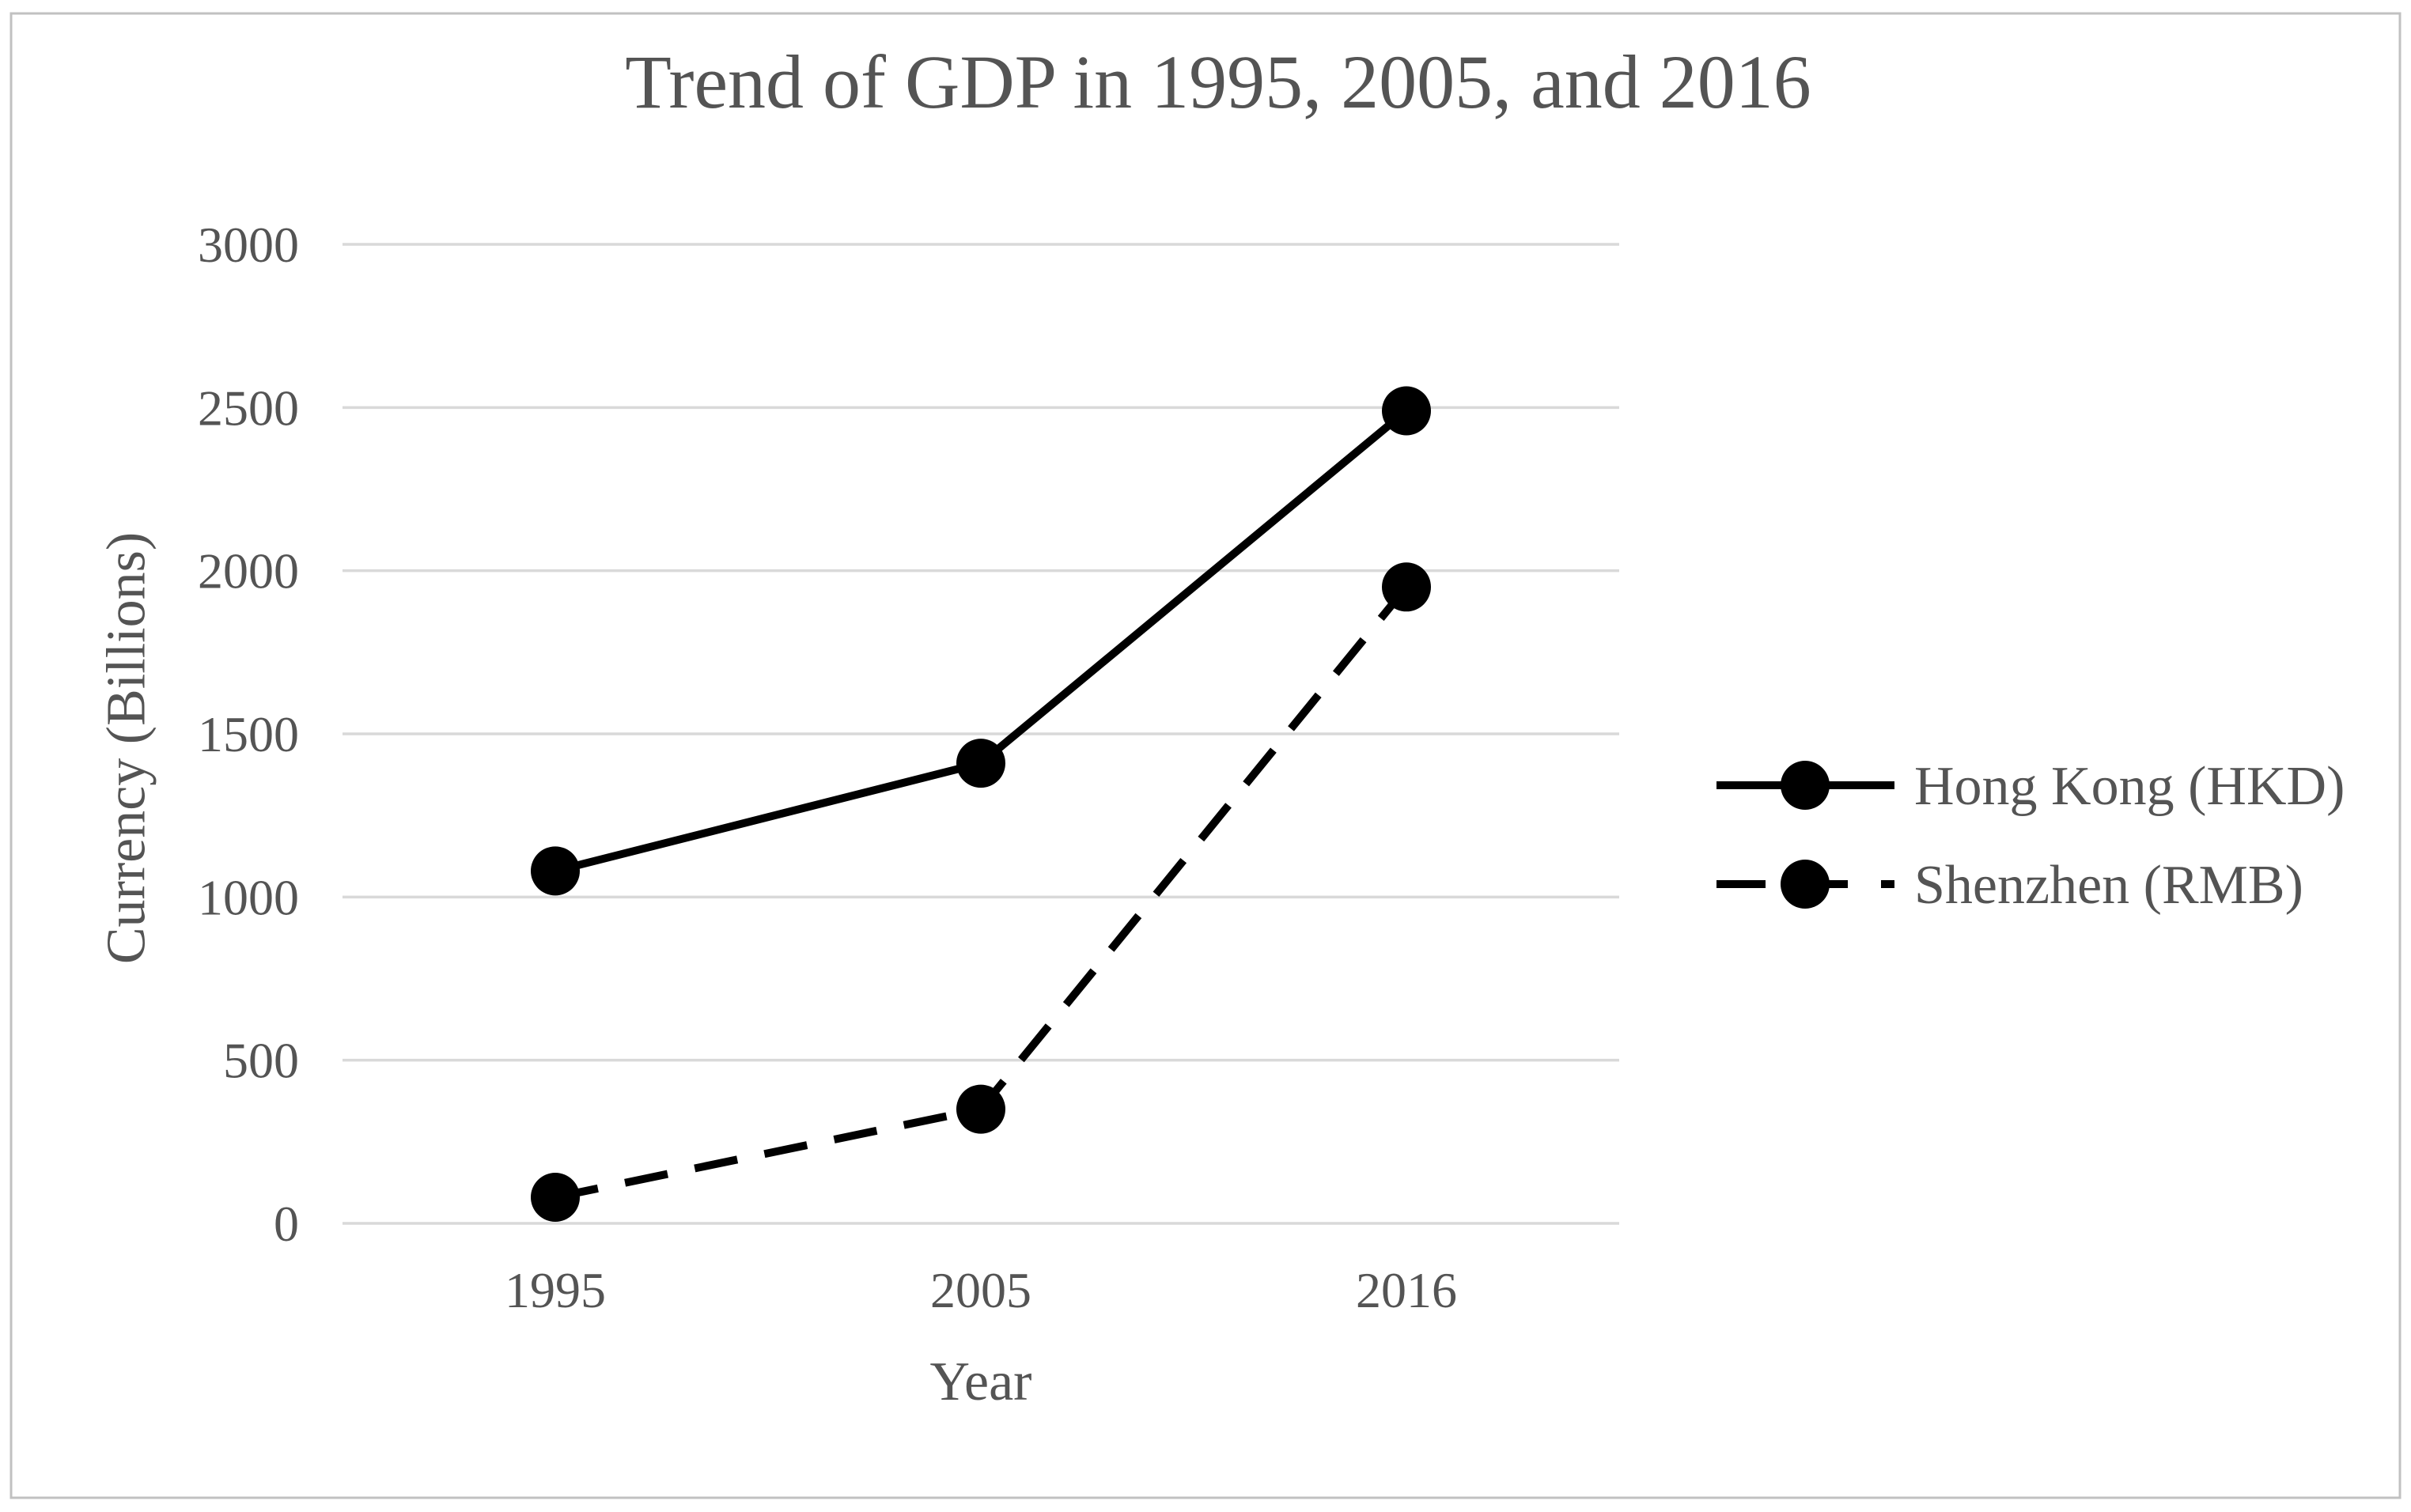  Describe the element at coordinates (1805, 885) in the screenshot. I see `legend-marker-shenzhen-rmb` at that location.